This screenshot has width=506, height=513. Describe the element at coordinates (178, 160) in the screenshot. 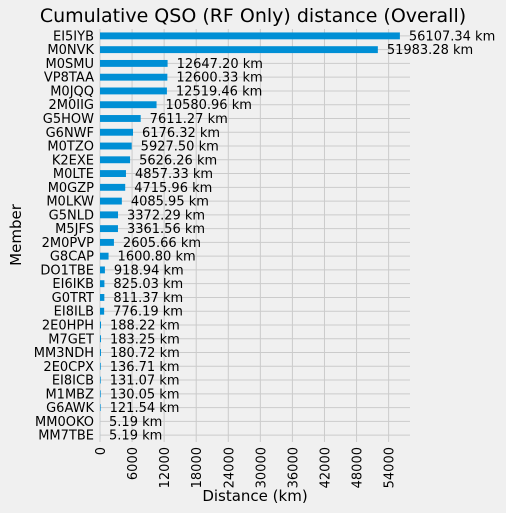

I see `value-label: 5626.26 km` at that location.